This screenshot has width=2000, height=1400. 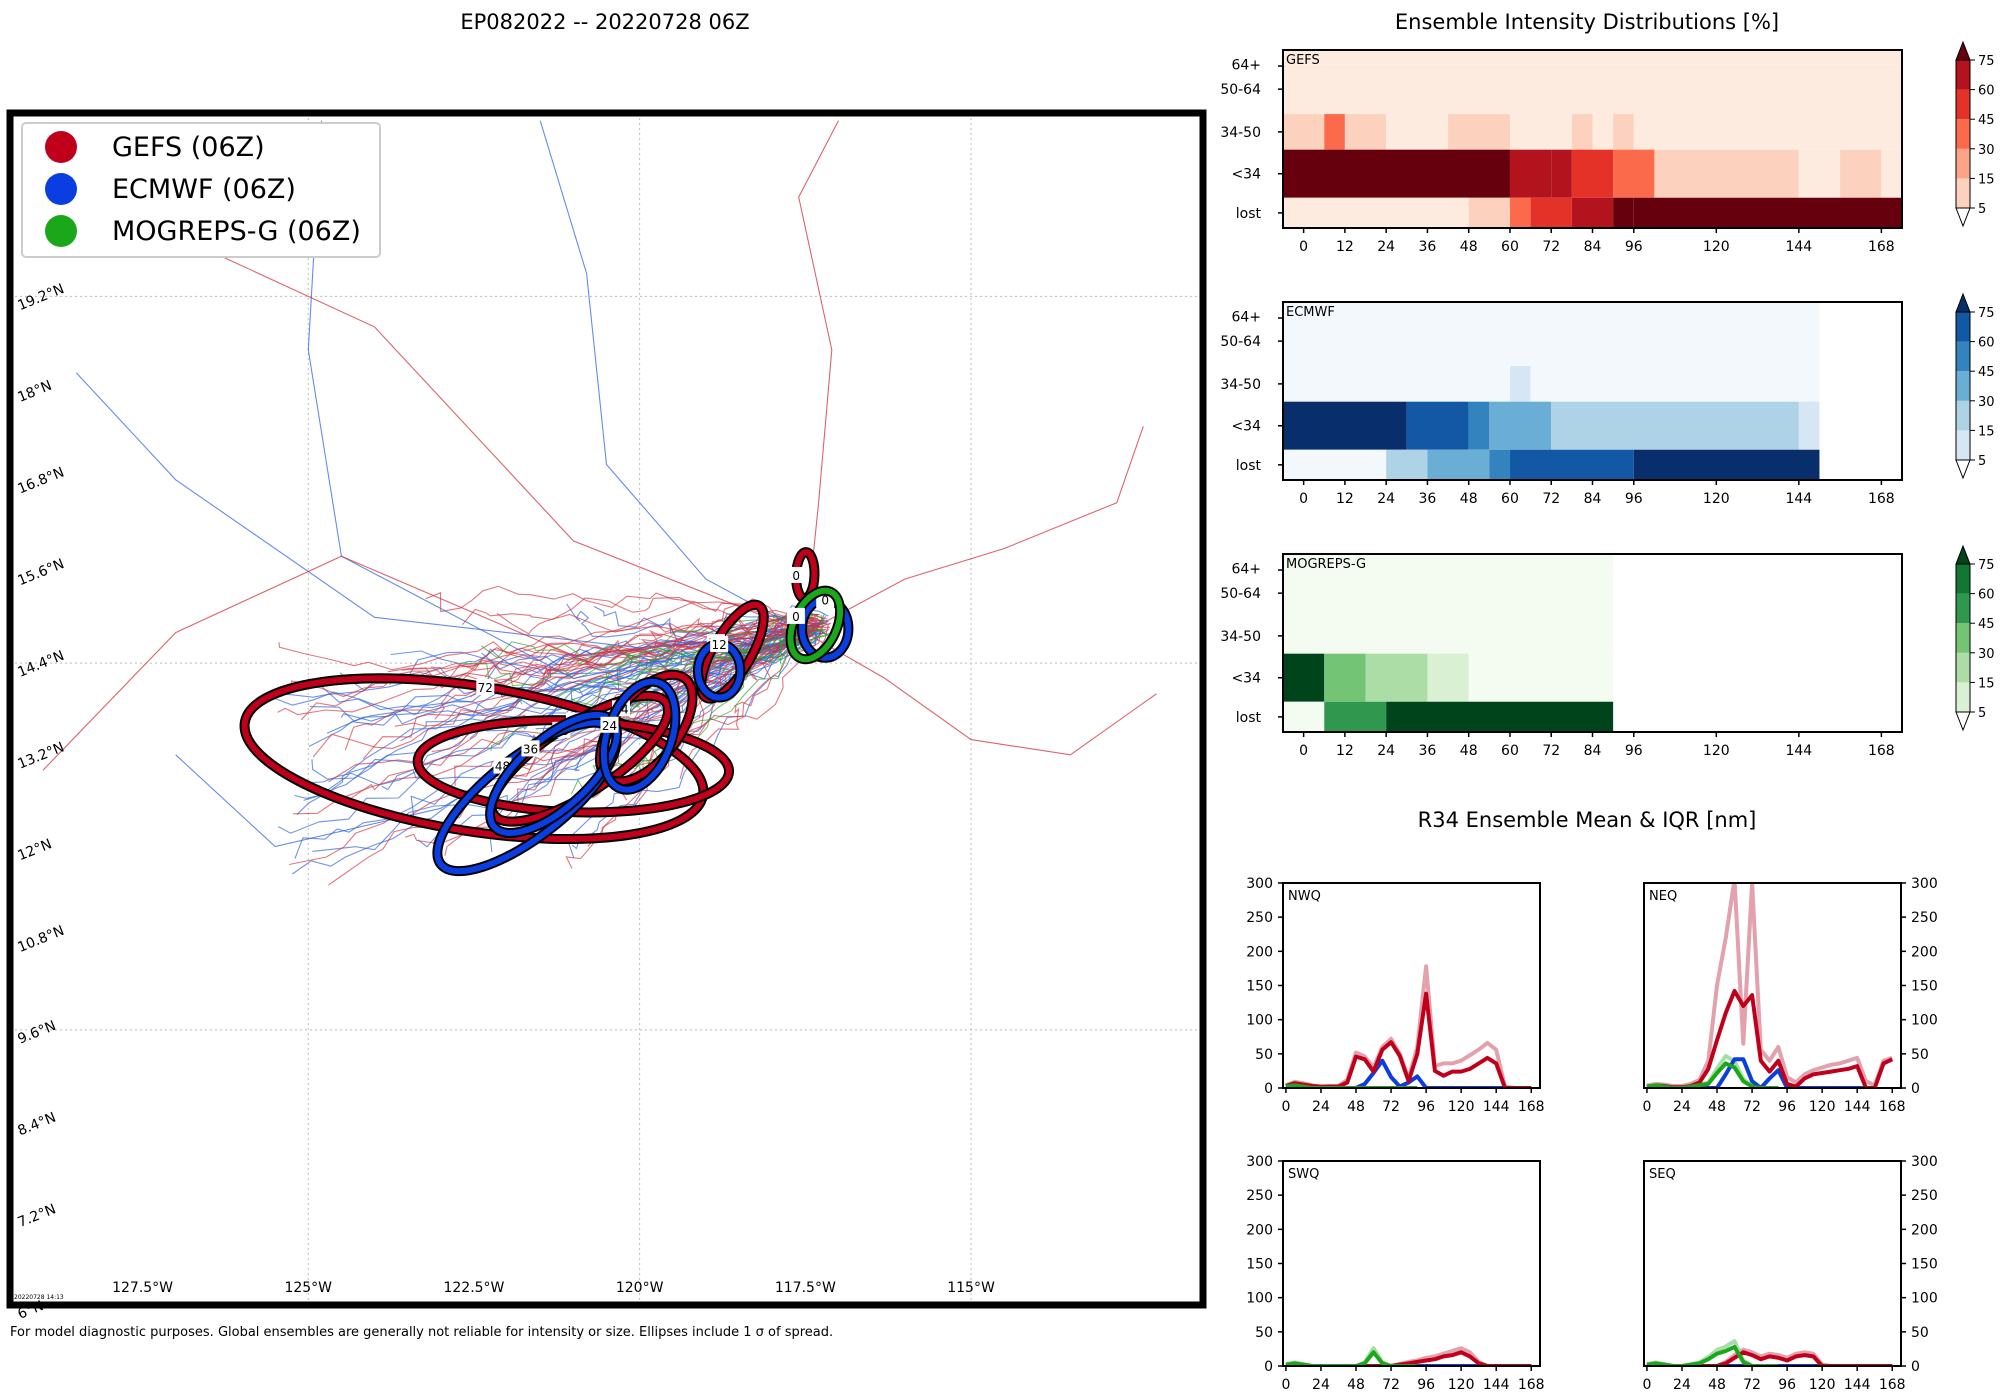 What do you see at coordinates (473, 1288) in the screenshot?
I see `map-lon-tick-label: 122.5°W` at bounding box center [473, 1288].